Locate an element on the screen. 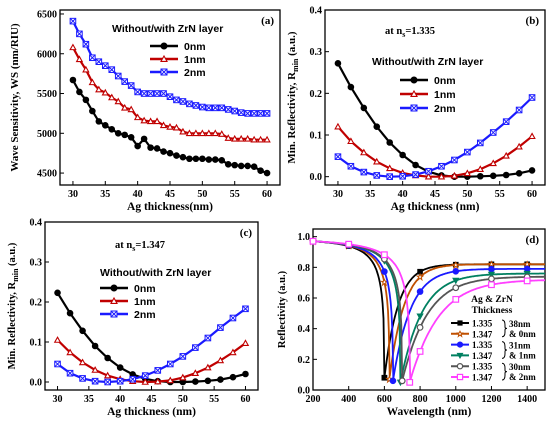 This screenshot has height=427, width=550. legend-label: 1.335 is located at coordinates (482, 345).